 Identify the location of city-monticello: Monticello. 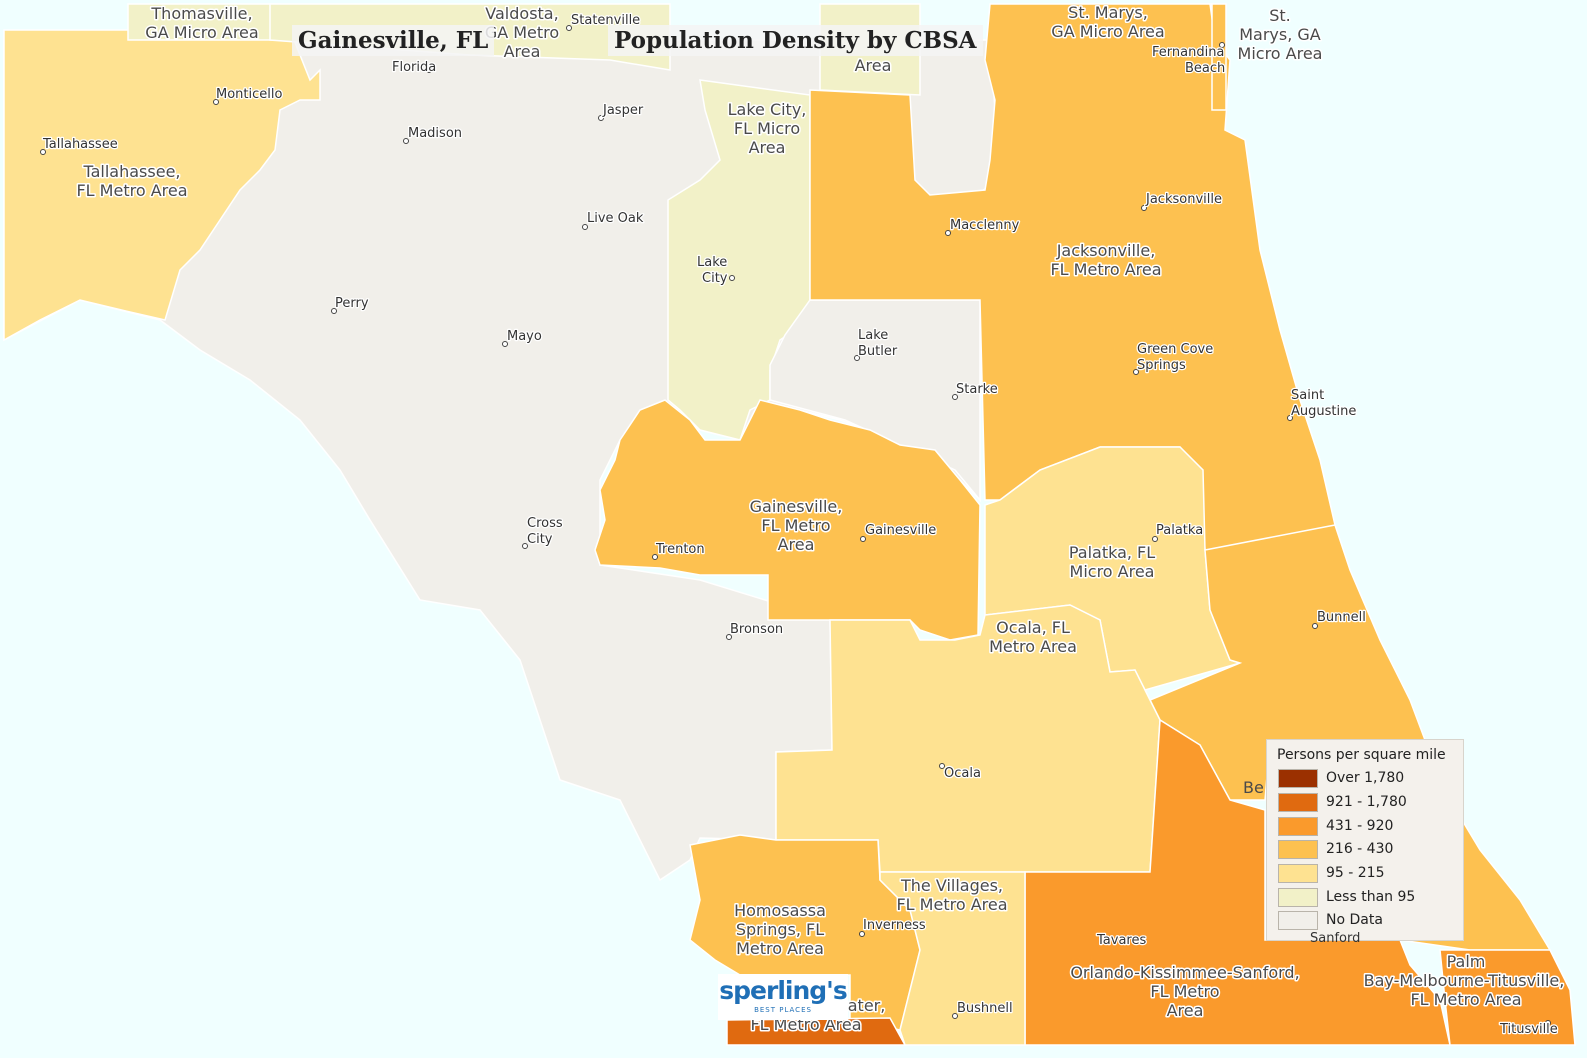
(248, 95).